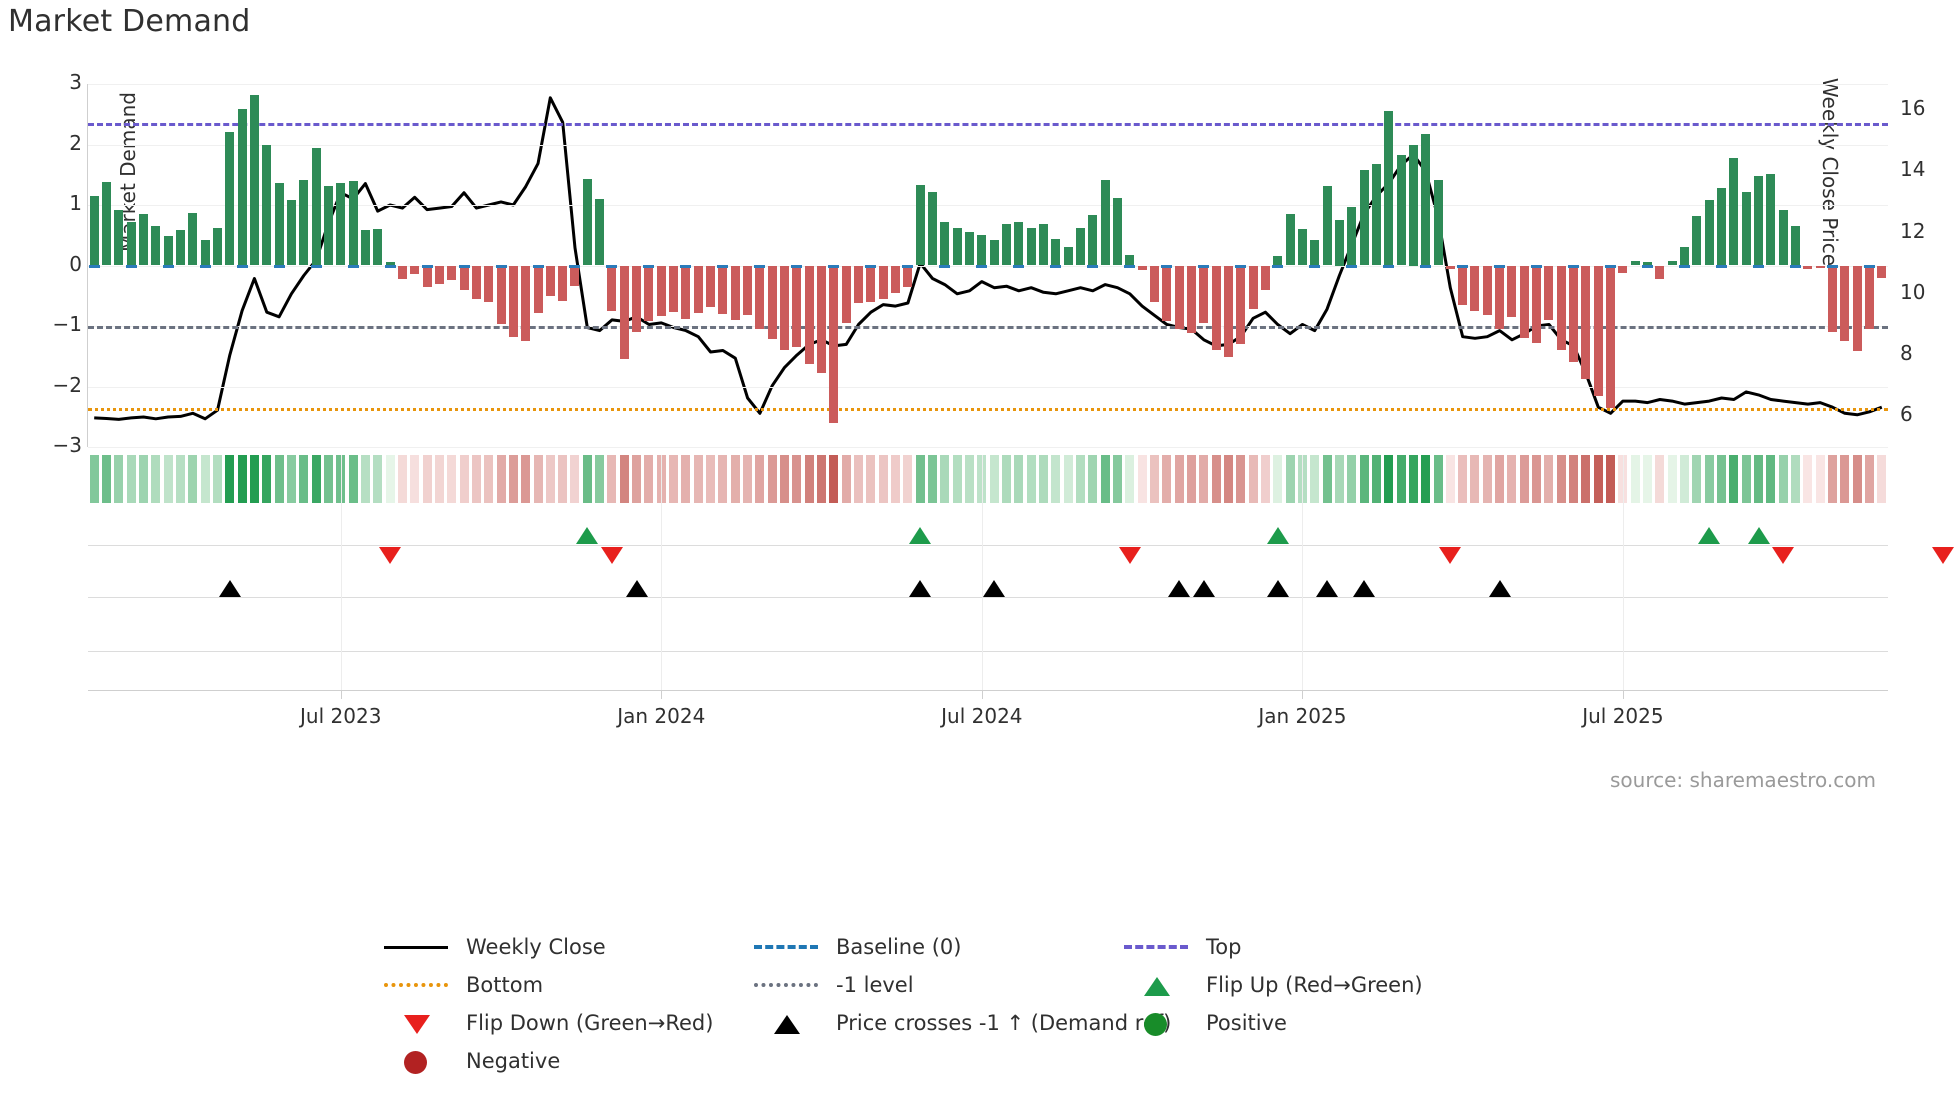 The width and height of the screenshot is (1960, 1102). I want to click on legend-label: Bottom, so click(505, 985).